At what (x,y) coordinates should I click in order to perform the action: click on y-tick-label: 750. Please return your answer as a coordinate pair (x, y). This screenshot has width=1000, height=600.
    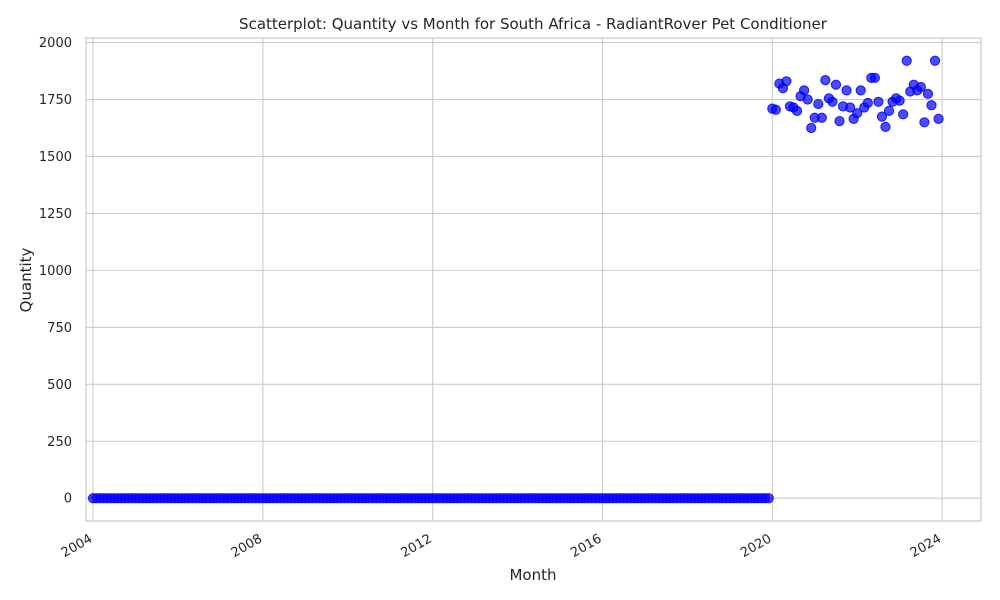
    Looking at the image, I should click on (59, 328).